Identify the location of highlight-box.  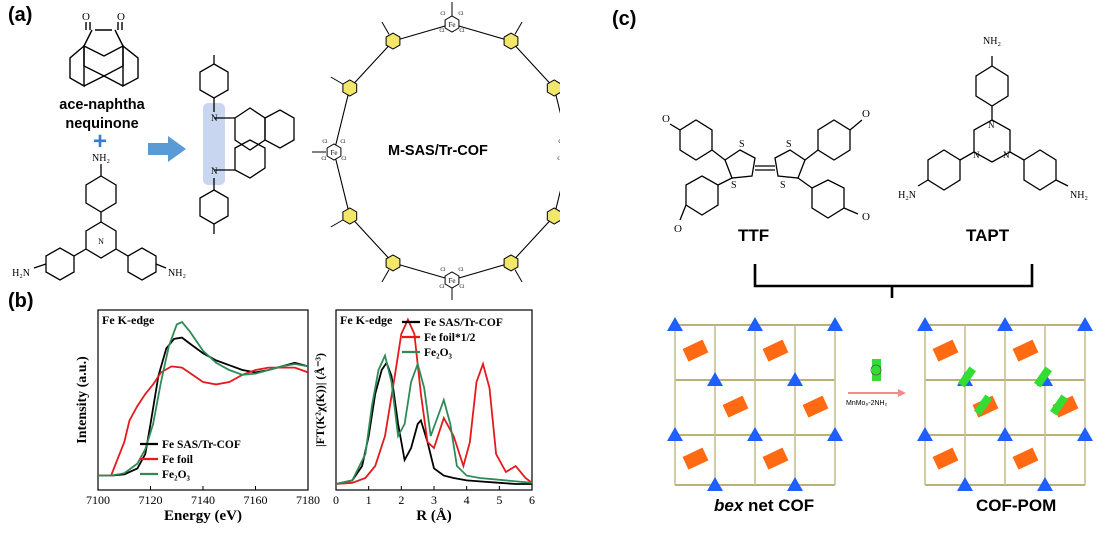
(214, 144).